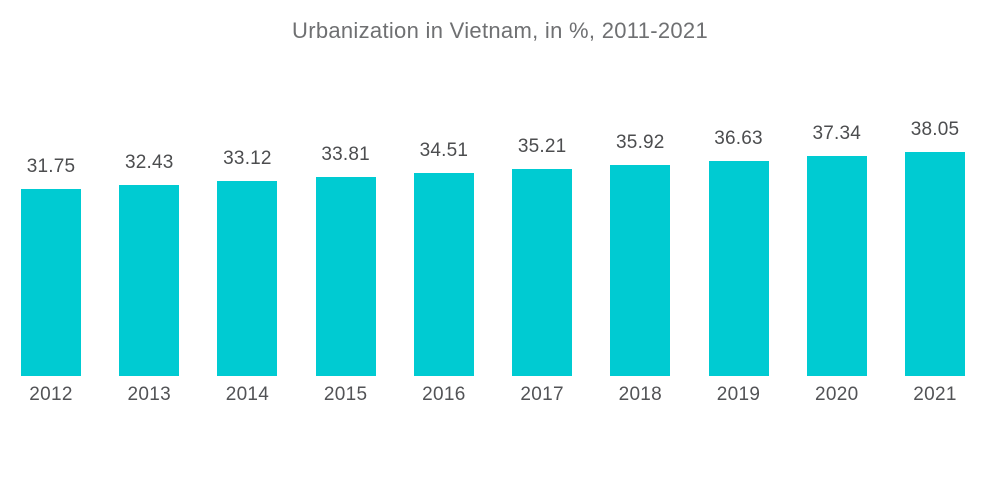 This screenshot has height=504, width=1000. I want to click on bar-2021, so click(934, 264).